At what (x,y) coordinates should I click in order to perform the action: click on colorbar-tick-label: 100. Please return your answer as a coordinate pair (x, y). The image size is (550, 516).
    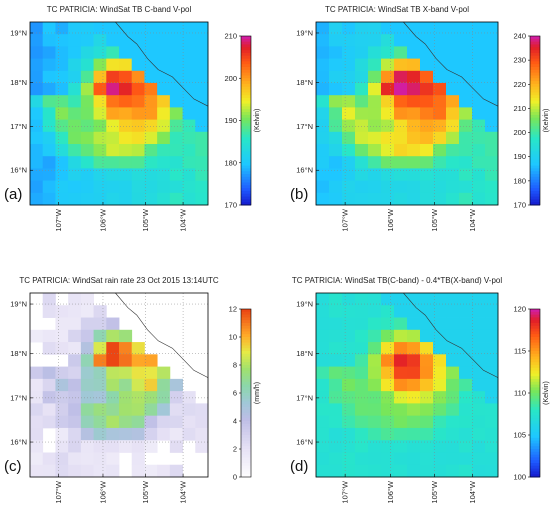
    Looking at the image, I should click on (519, 477).